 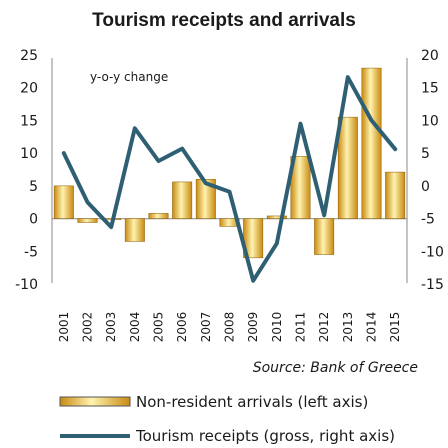 What do you see at coordinates (182, 200) in the screenshot?
I see `bar-2006` at bounding box center [182, 200].